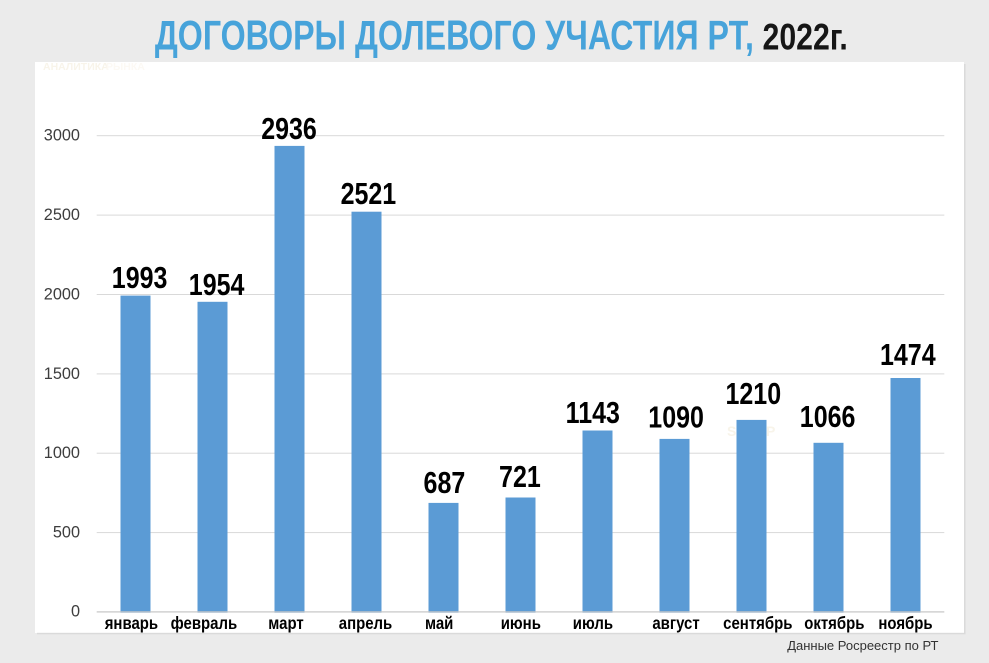  I want to click on svg-text: 1500, so click(62, 374).